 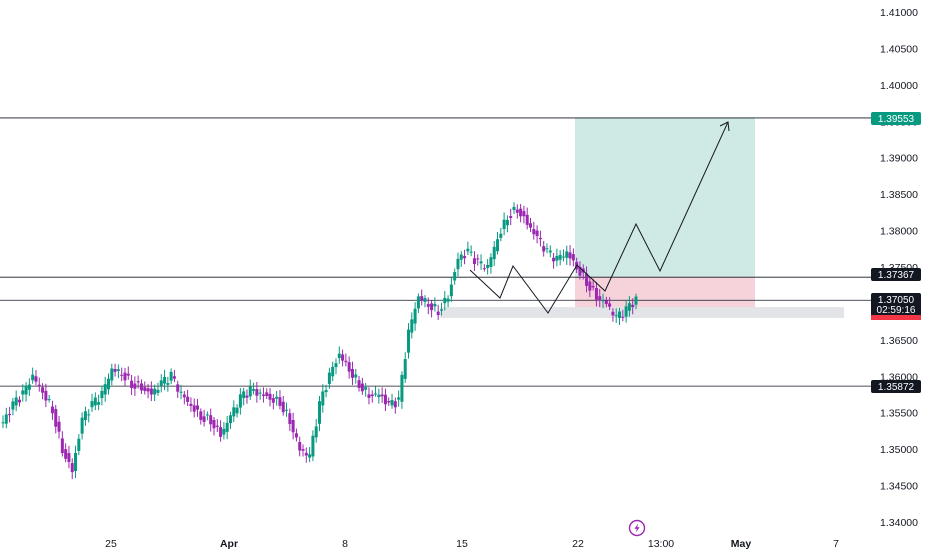 What do you see at coordinates (896, 387) in the screenshot?
I see `support-price-label: 1.35872` at bounding box center [896, 387].